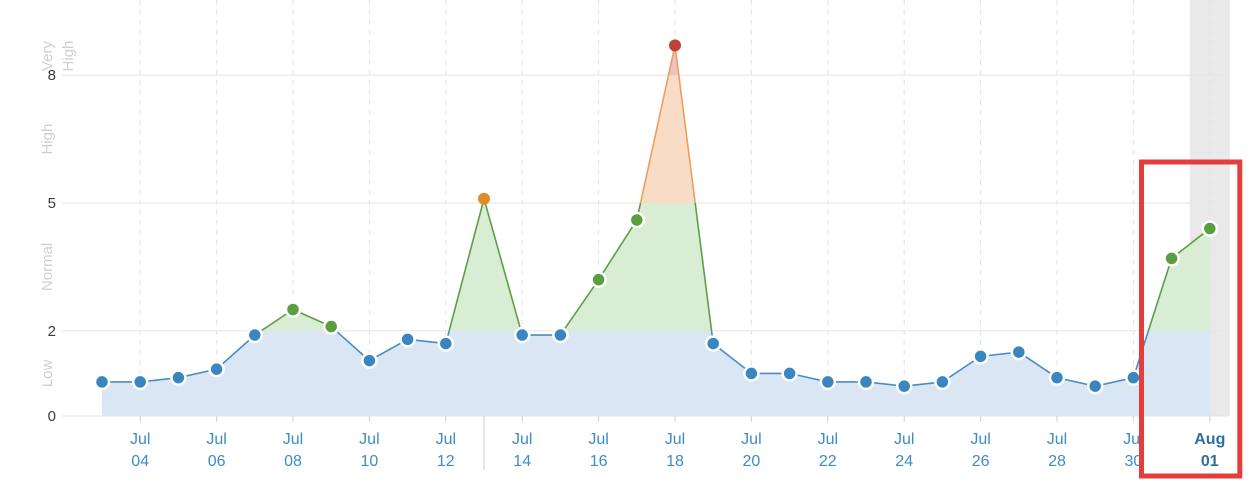  What do you see at coordinates (522, 461) in the screenshot?
I see `x-tick-day: 14` at bounding box center [522, 461].